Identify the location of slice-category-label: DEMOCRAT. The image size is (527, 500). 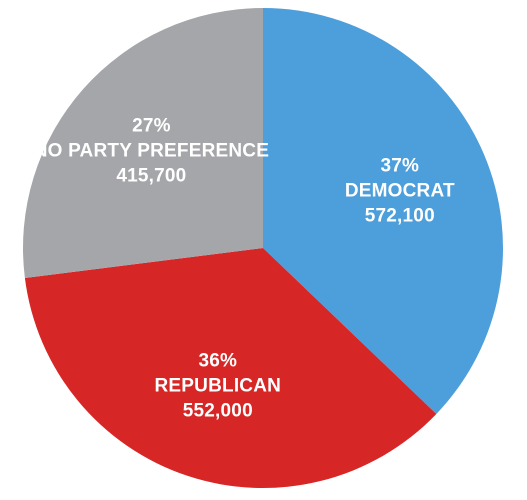
(400, 191).